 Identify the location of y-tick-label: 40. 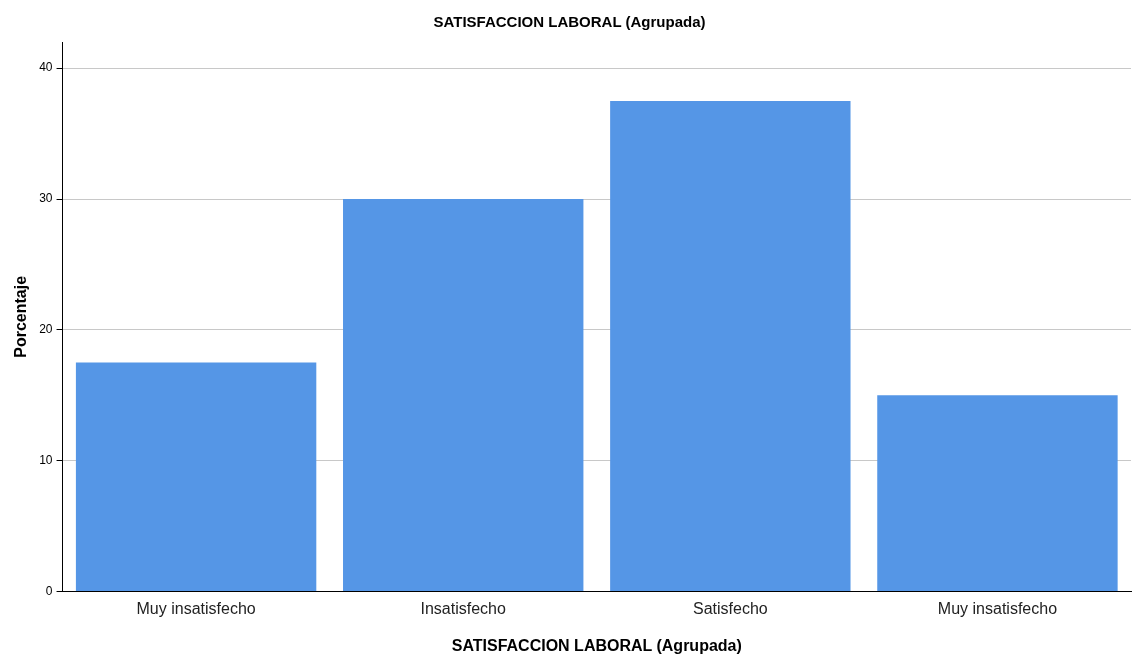
(46, 67).